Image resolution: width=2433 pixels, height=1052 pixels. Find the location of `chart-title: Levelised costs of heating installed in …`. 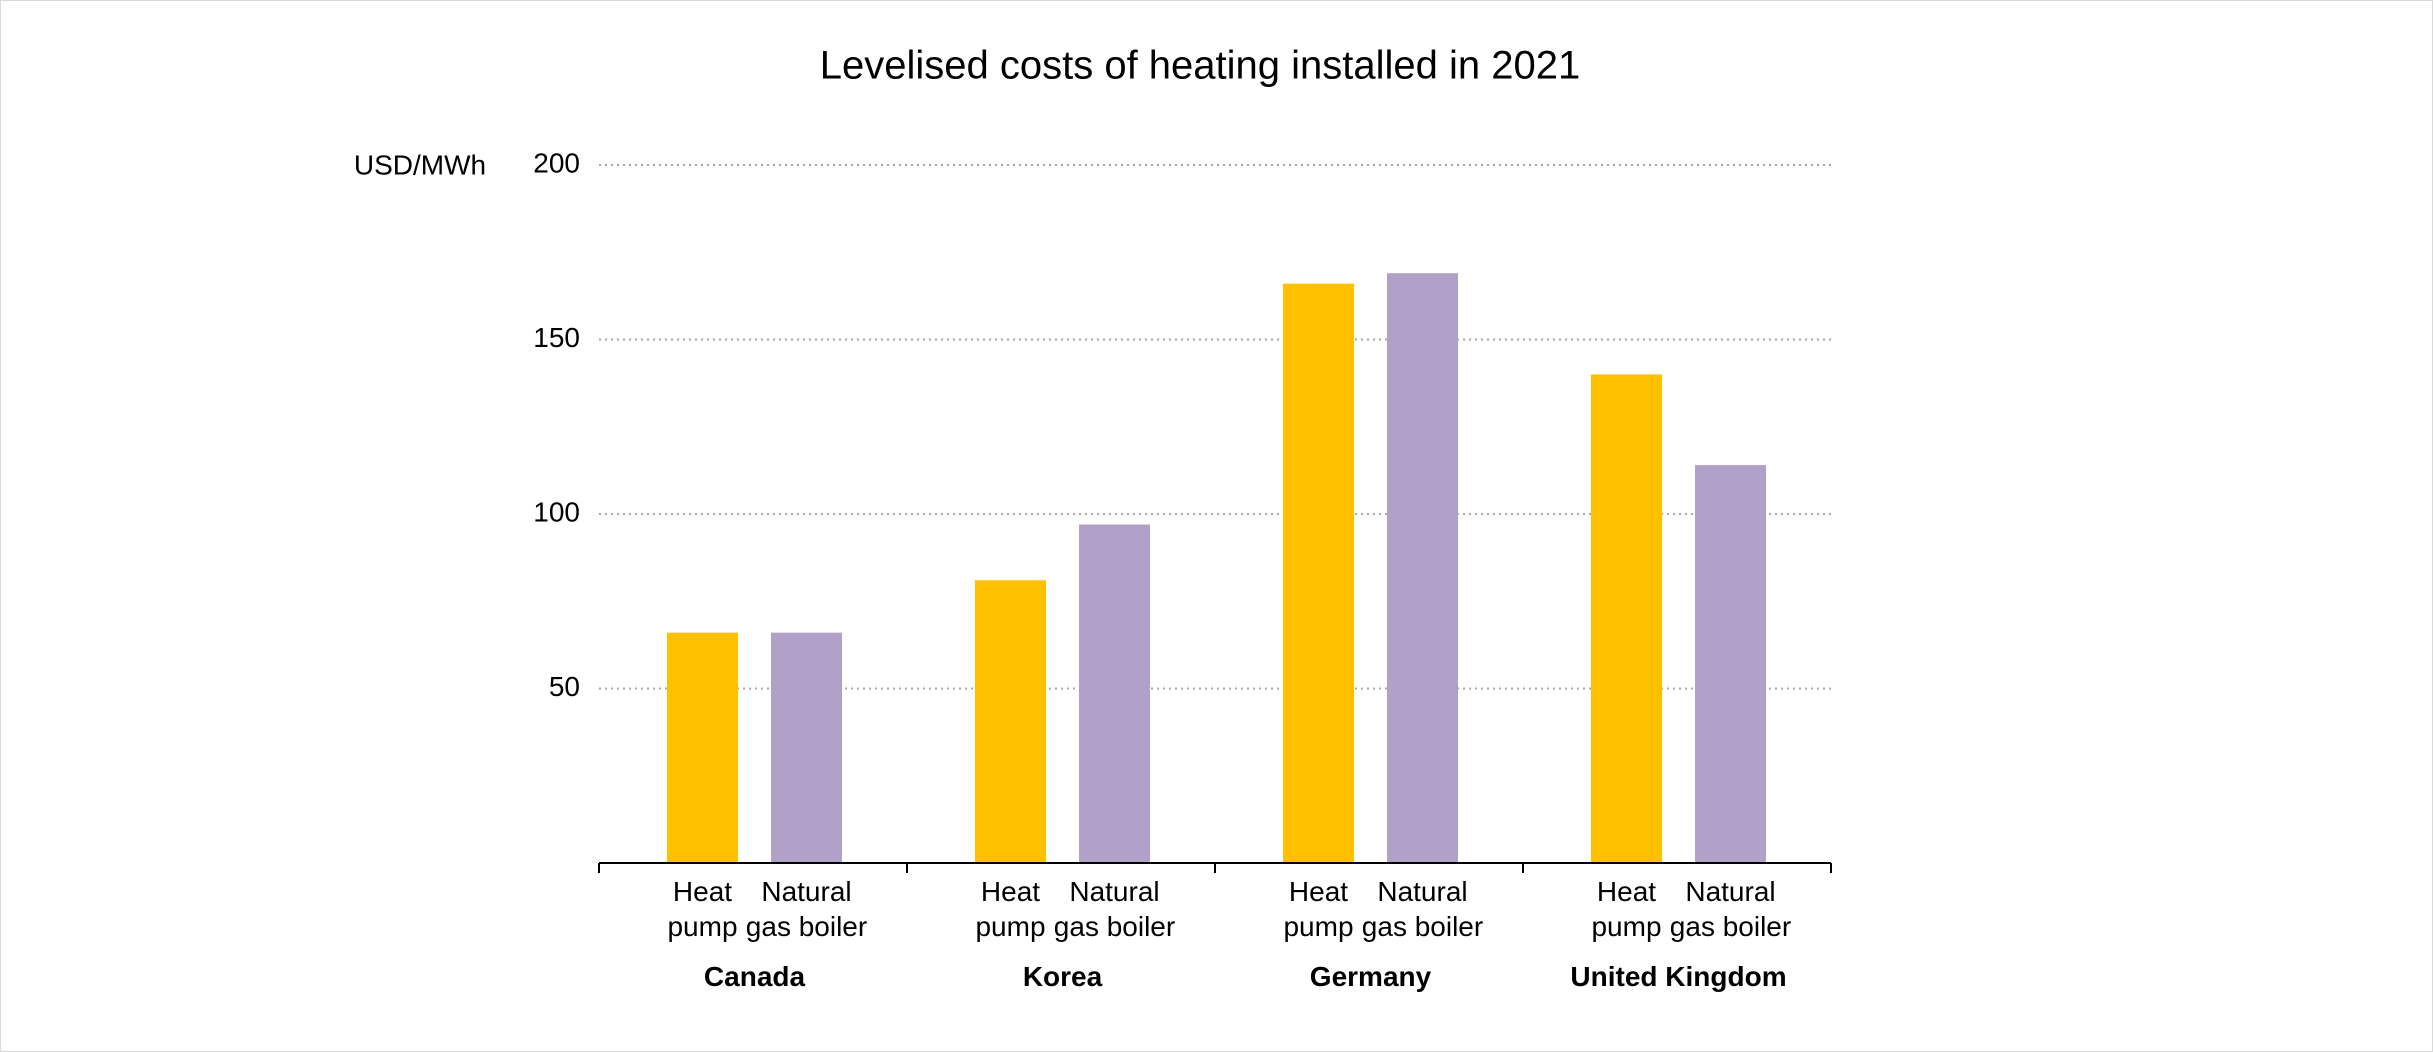

chart-title: Levelised costs of heating installed in … is located at coordinates (1200, 66).